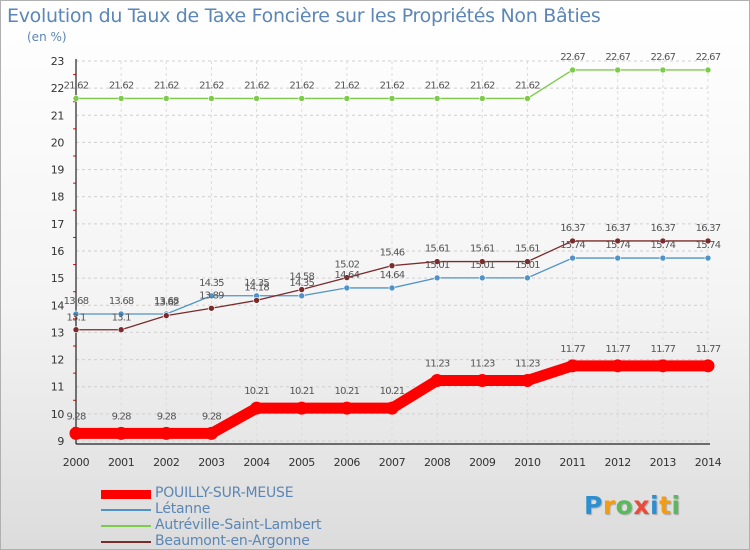  Describe the element at coordinates (618, 462) in the screenshot. I see `x-tick-label: 2012` at that location.